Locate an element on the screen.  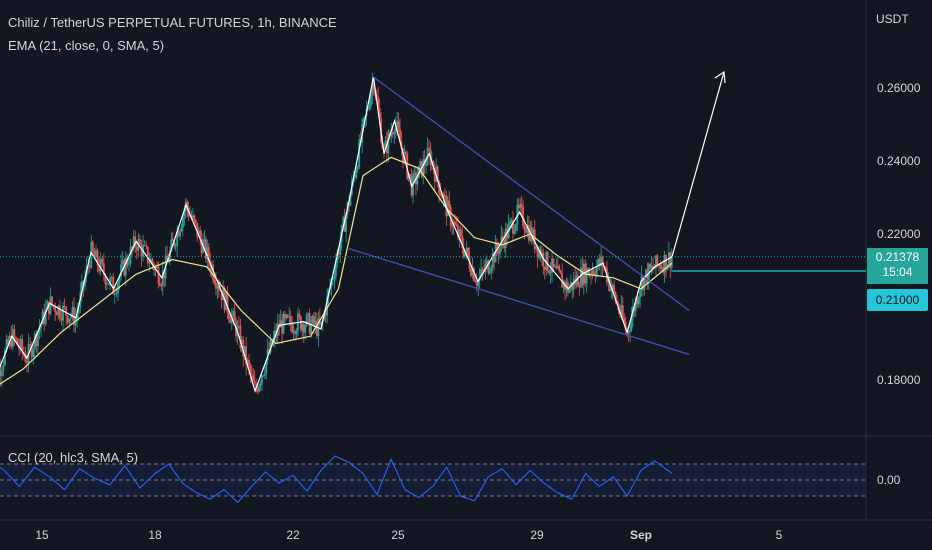
arrow-head is located at coordinates (720, 77).